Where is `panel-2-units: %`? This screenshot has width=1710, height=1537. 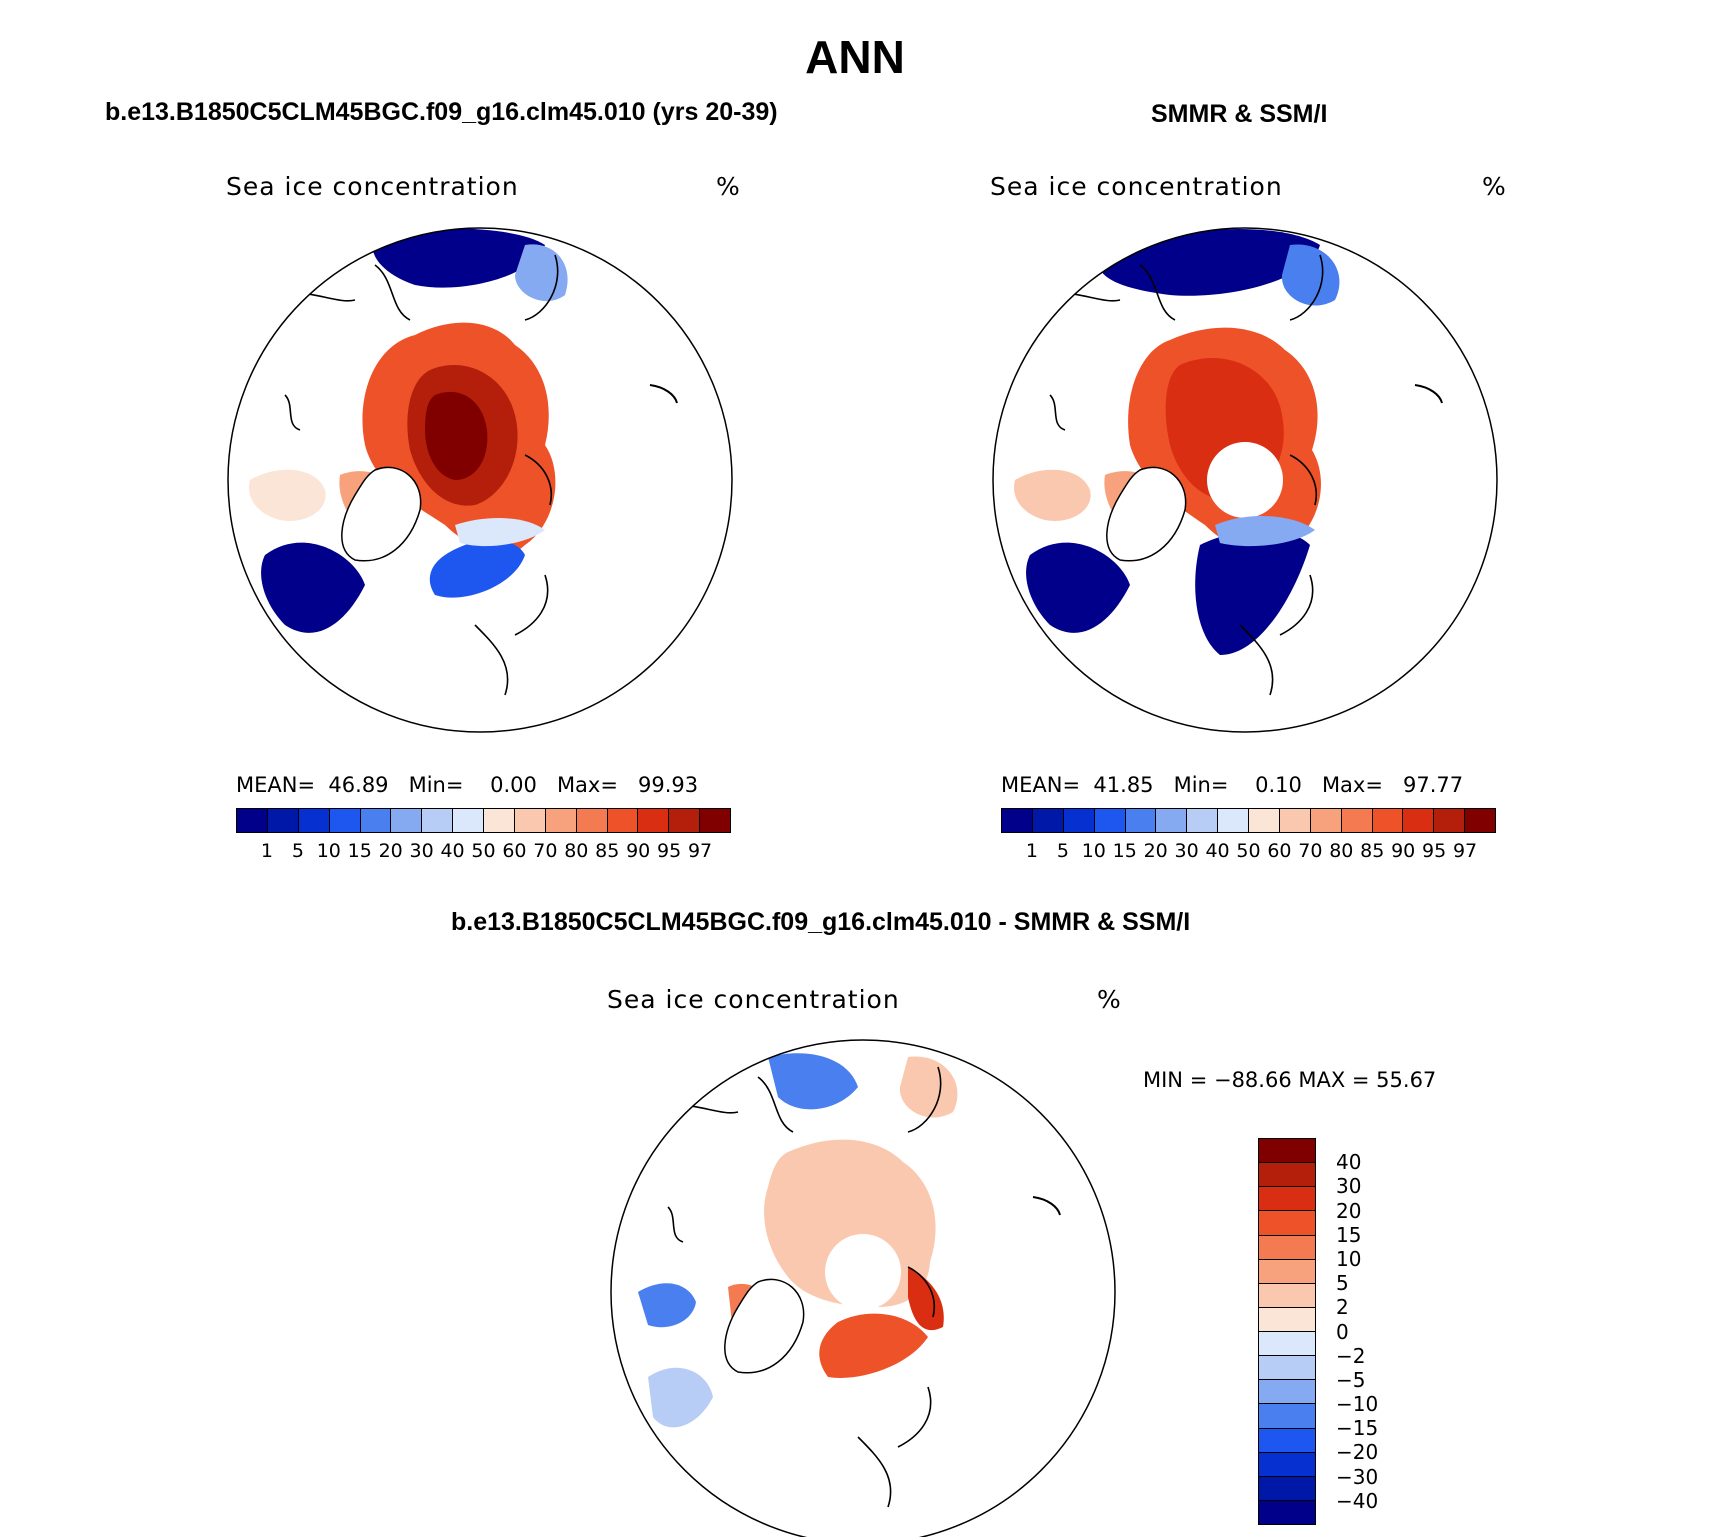
panel-2-units: % is located at coordinates (1494, 186).